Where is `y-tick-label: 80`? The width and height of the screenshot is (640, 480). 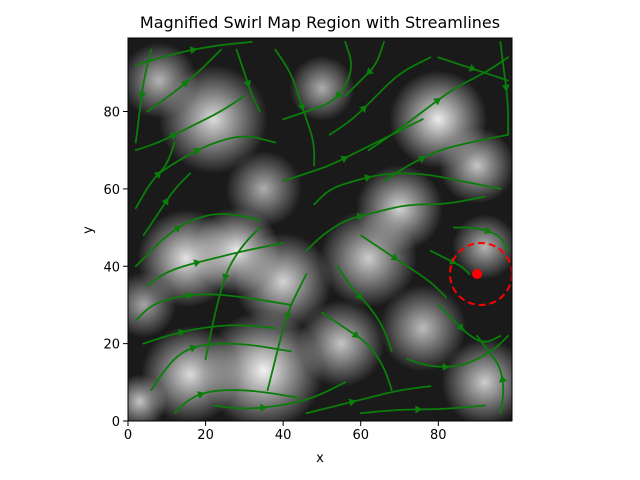 y-tick-label: 80 is located at coordinates (111, 113).